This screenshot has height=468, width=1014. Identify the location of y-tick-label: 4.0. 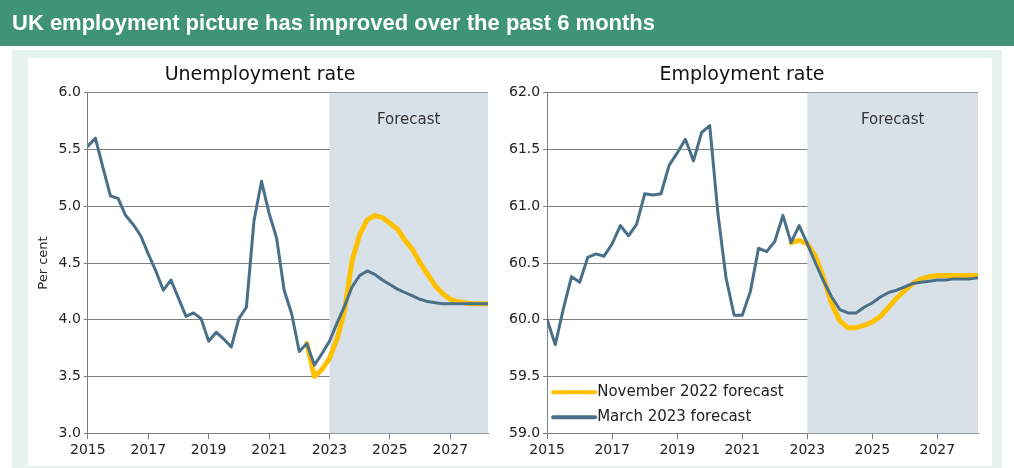
(69, 318).